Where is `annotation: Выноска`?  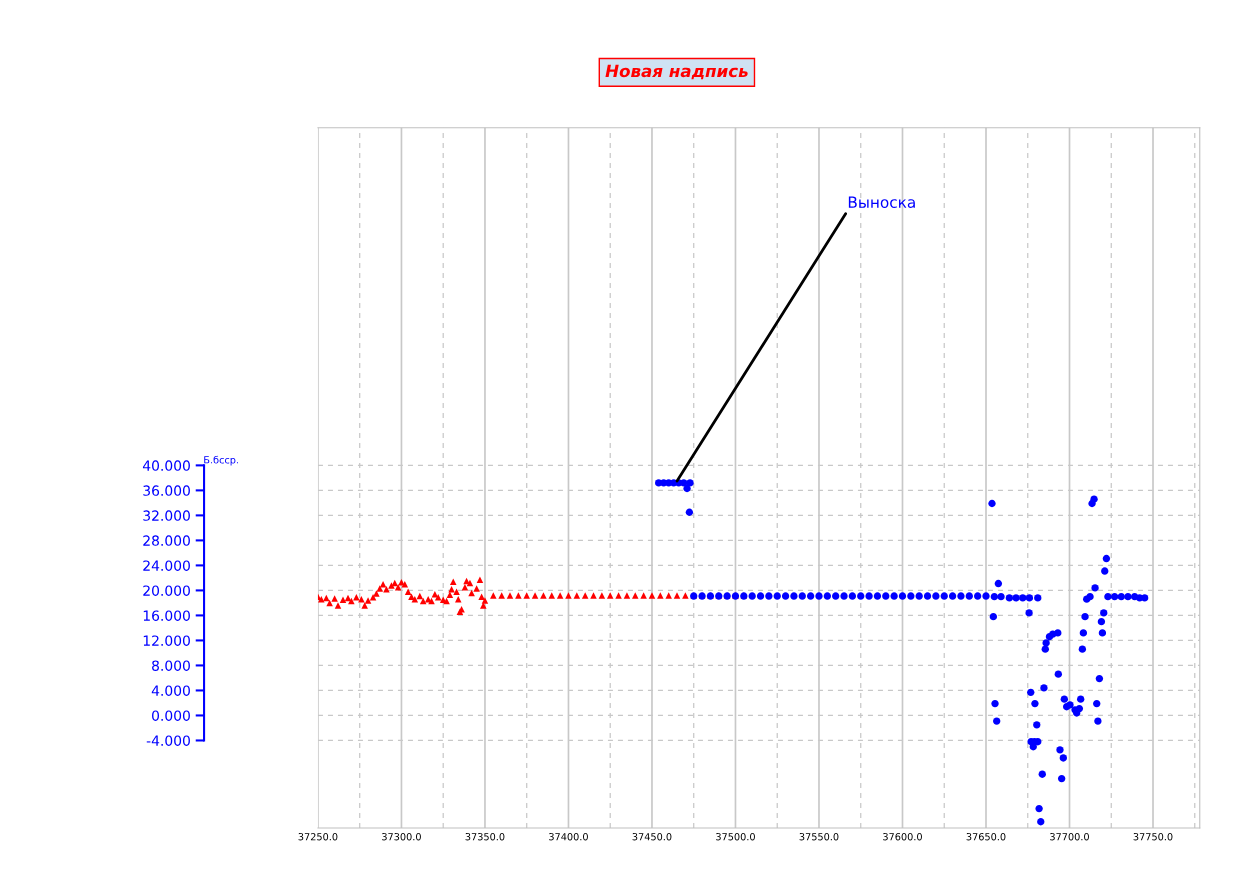 annotation: Выноска is located at coordinates (881, 202).